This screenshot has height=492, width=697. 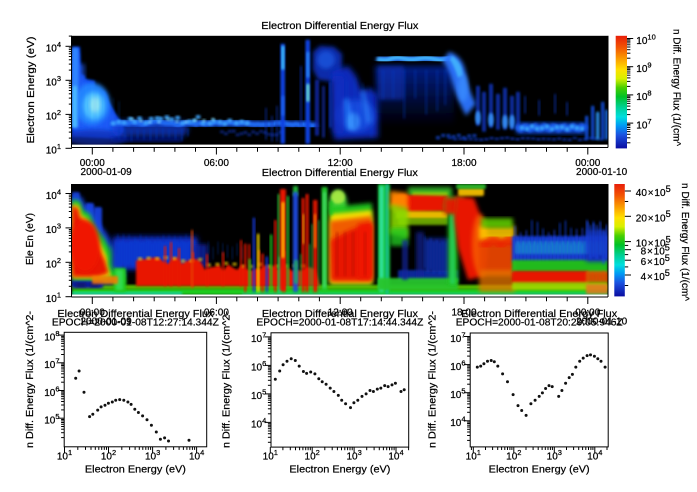 I want to click on svg-text: 6 × 10⁵, so click(x=655, y=260).